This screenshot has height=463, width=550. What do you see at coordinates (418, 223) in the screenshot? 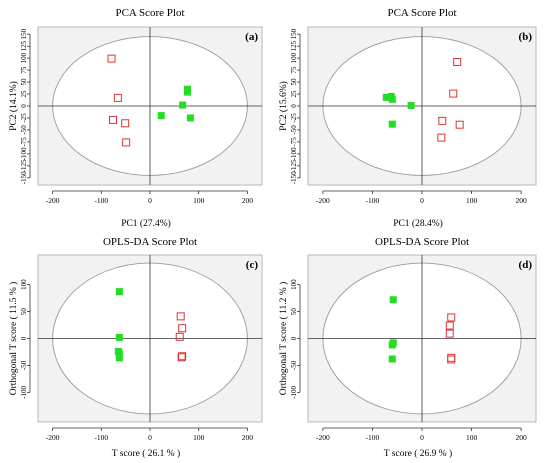
I see `x-axis-label: PC1 (28.4%)` at bounding box center [418, 223].